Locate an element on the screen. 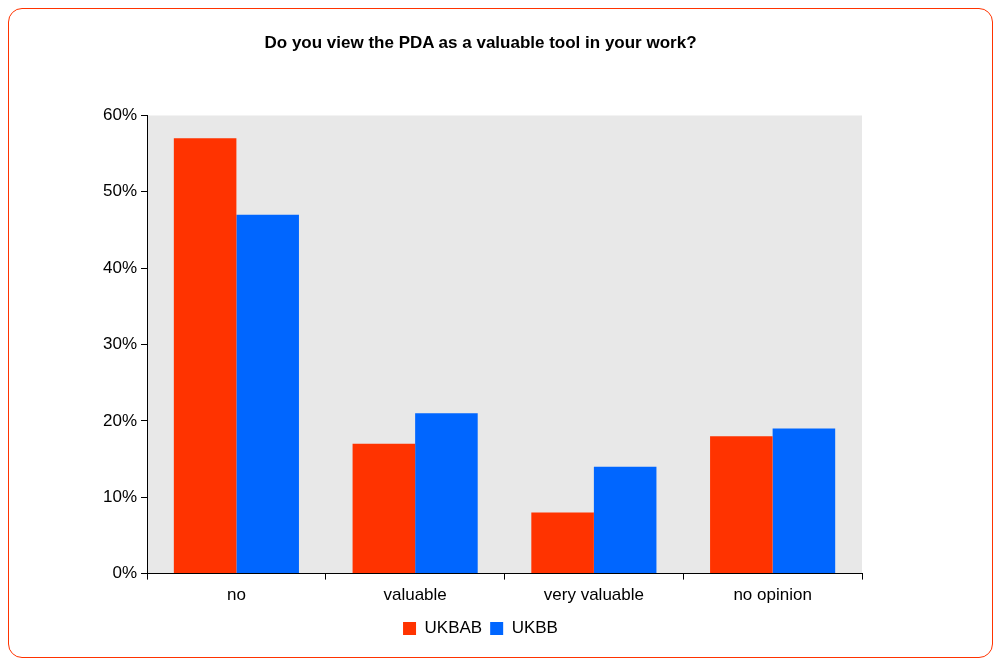 The image size is (1001, 666). x-tick-label: very valuable is located at coordinates (593, 595).